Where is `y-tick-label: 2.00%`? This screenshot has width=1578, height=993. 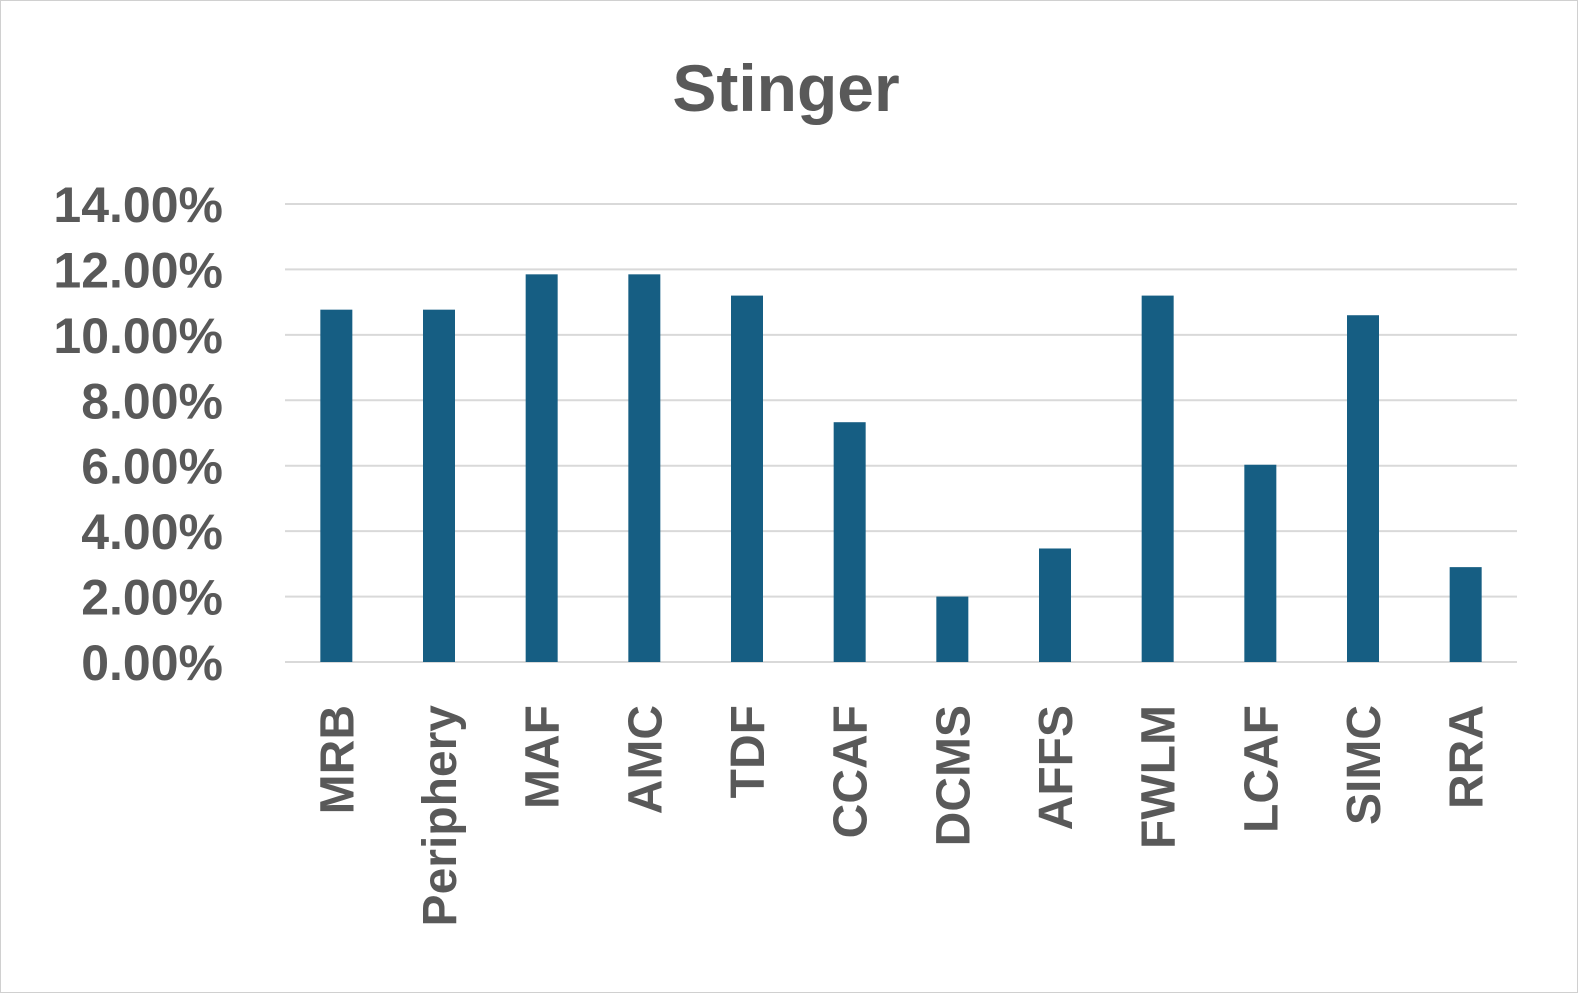
y-tick-label: 2.00% is located at coordinates (152, 598).